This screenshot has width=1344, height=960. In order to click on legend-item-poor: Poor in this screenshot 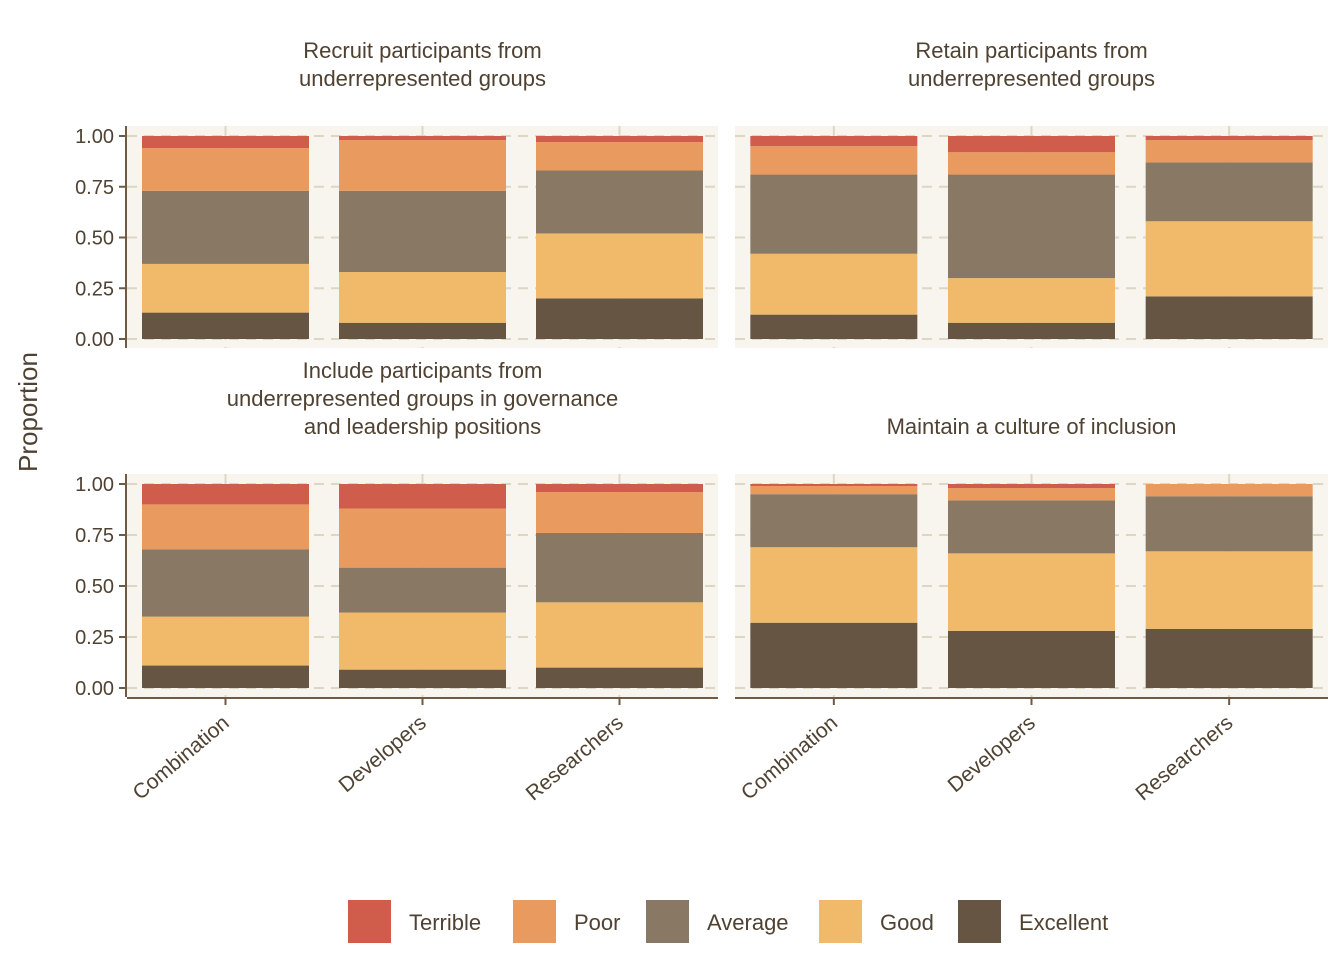, I will do `click(566, 921)`.